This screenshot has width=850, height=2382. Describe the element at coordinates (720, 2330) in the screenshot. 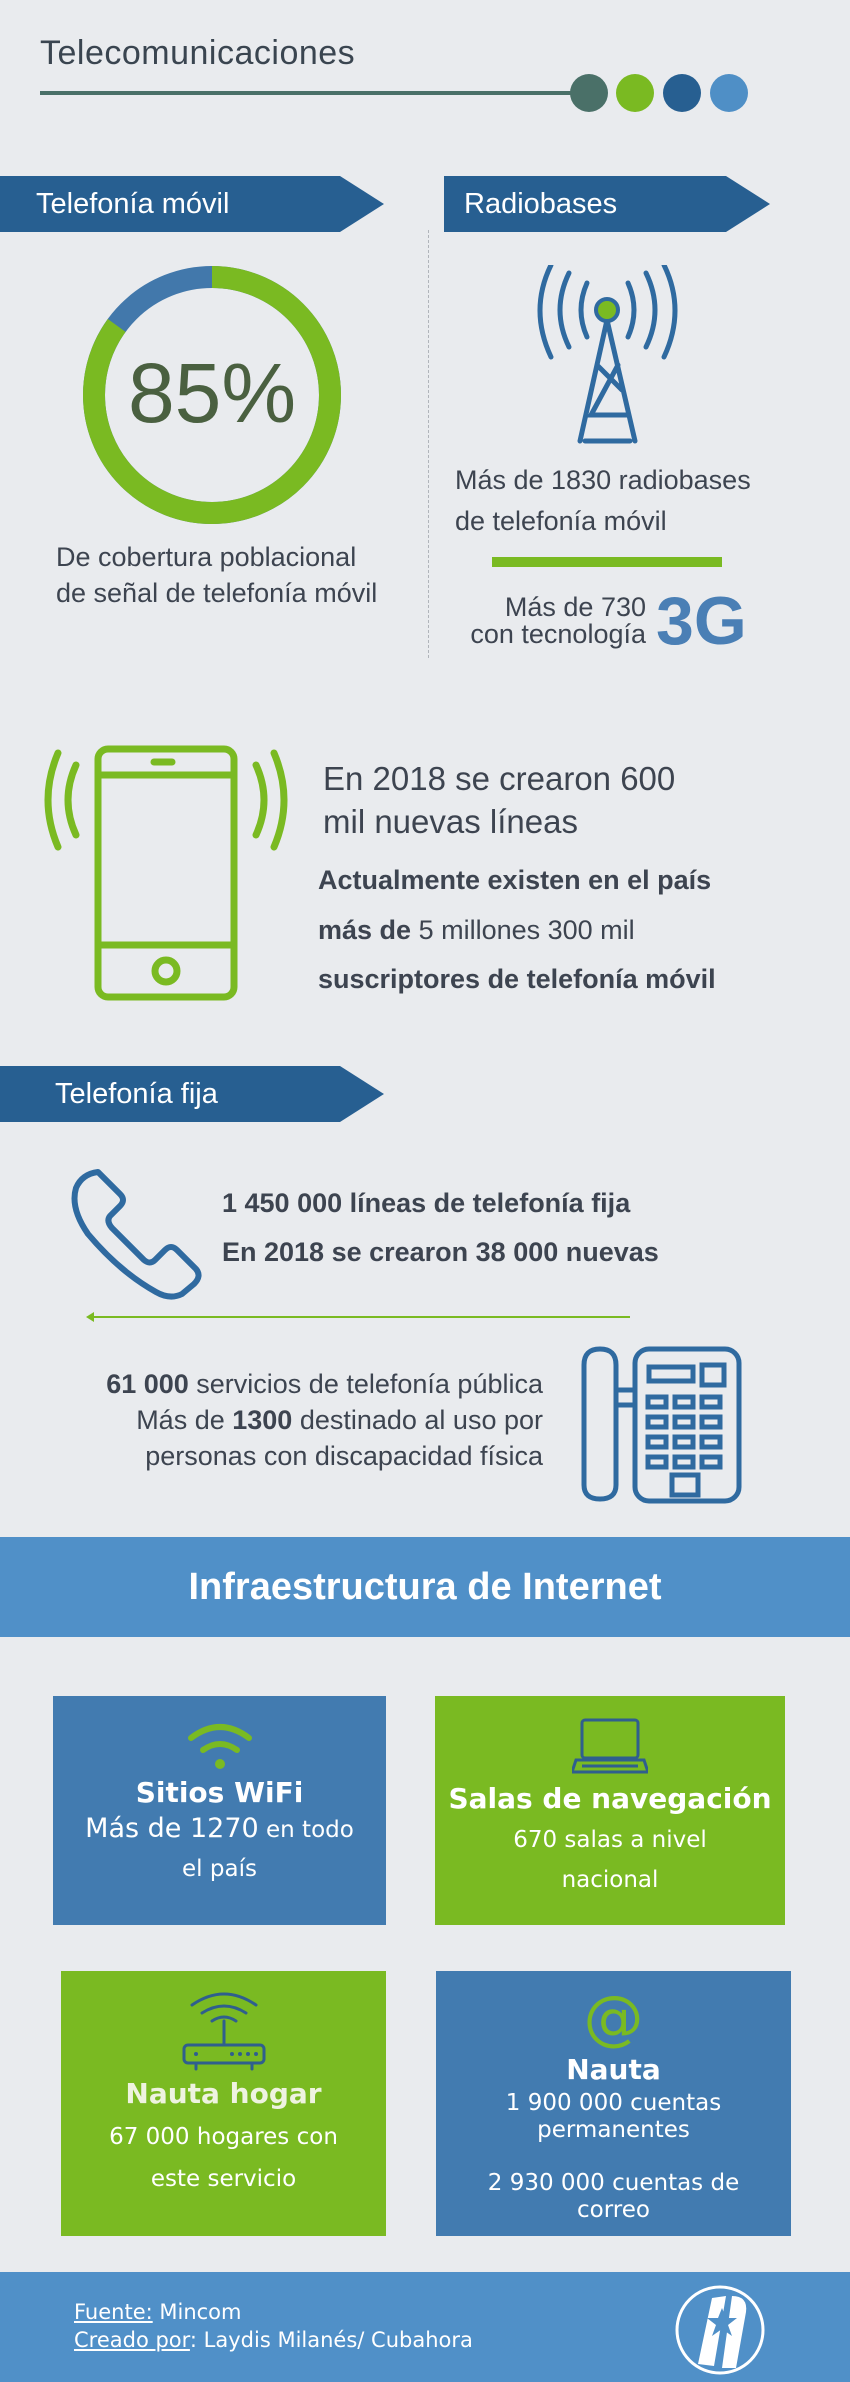

I see `cubahora-logo` at that location.